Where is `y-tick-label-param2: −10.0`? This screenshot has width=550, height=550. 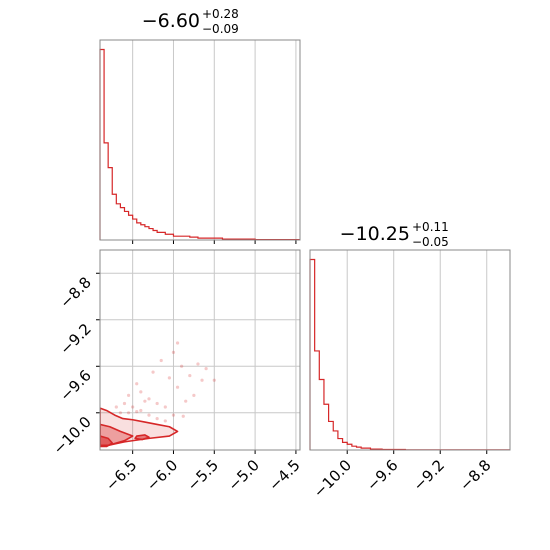
y-tick-label-param2: −10.0 is located at coordinates (72, 435).